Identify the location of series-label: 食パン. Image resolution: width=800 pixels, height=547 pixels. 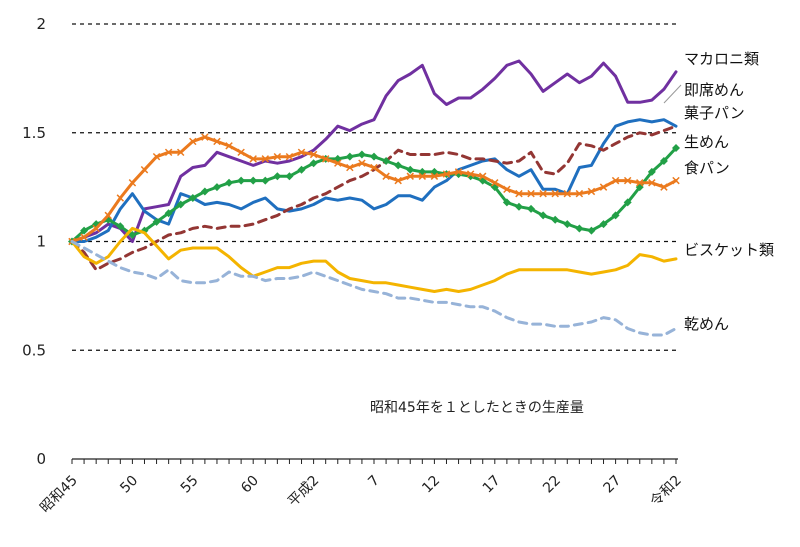
(707, 168).